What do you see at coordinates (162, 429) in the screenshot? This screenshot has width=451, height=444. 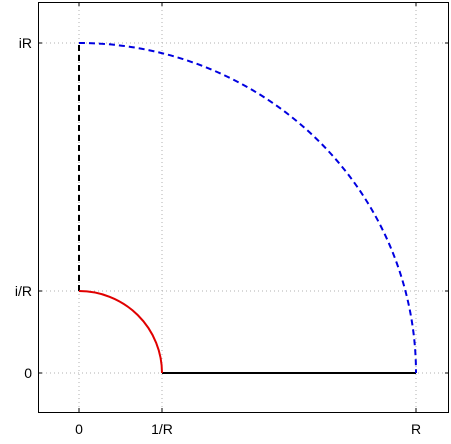 I see `x-tick-label-1-over-r: 1/R` at bounding box center [162, 429].